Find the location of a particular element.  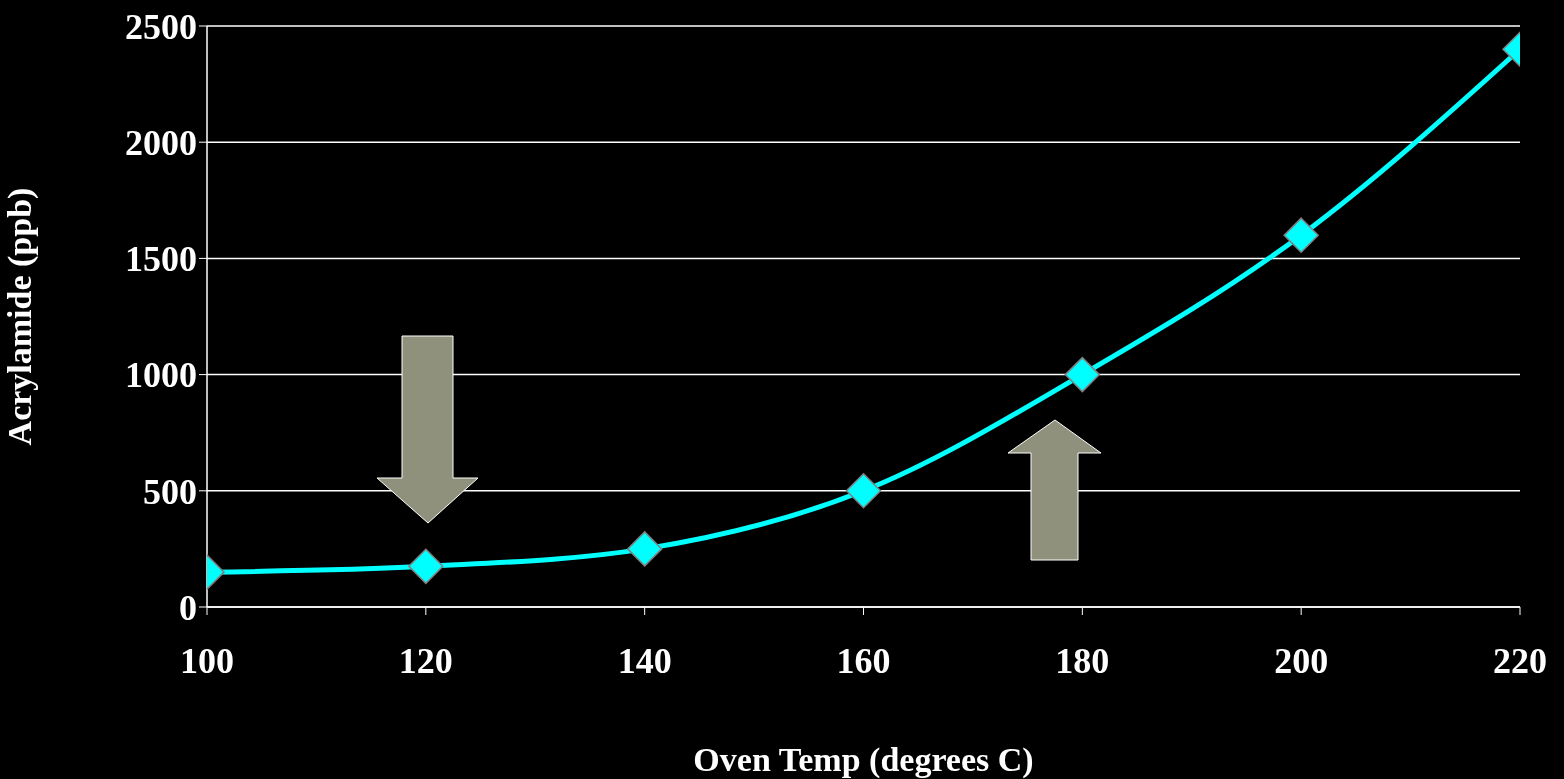

x-tick-label: 100 is located at coordinates (207, 660).